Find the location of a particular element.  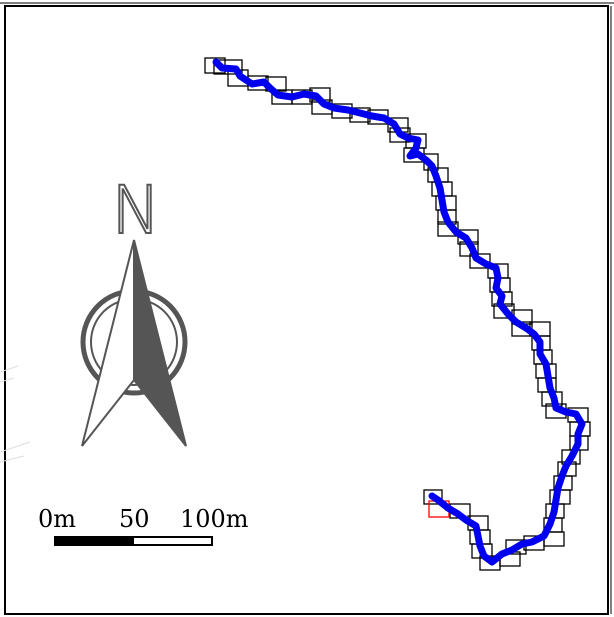

north-label: N is located at coordinates (135, 210).